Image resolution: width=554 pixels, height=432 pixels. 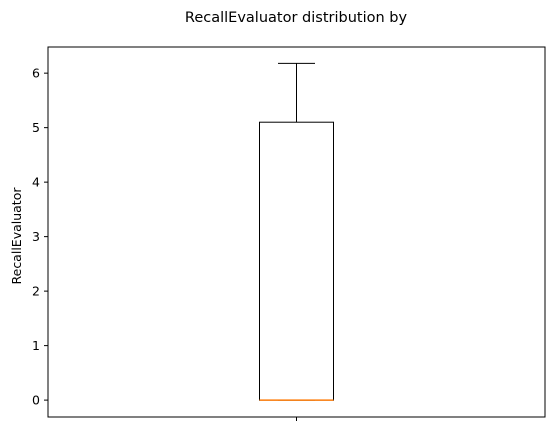 I want to click on y-tick-label-1: 1, so click(x=36, y=345).